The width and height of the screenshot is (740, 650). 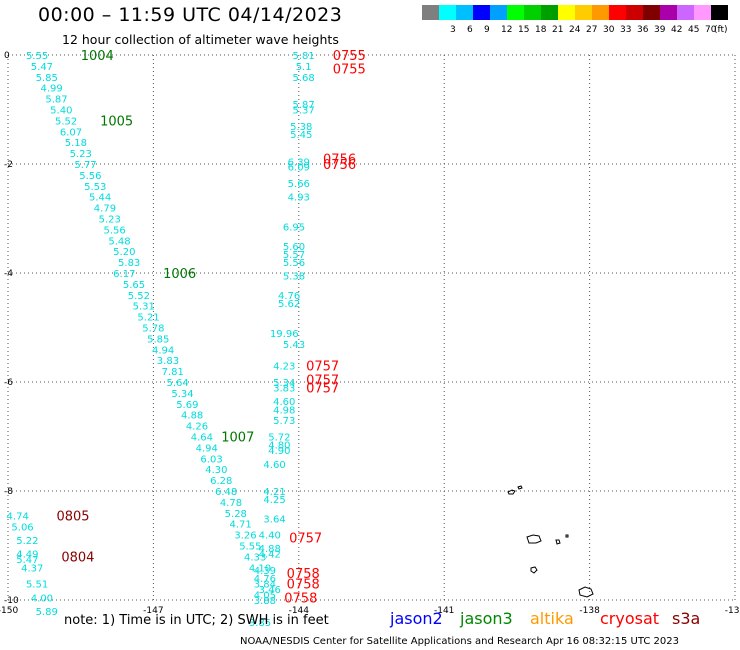 What do you see at coordinates (153, 329) in the screenshot?
I see `wave-height-label: 5.78` at bounding box center [153, 329].